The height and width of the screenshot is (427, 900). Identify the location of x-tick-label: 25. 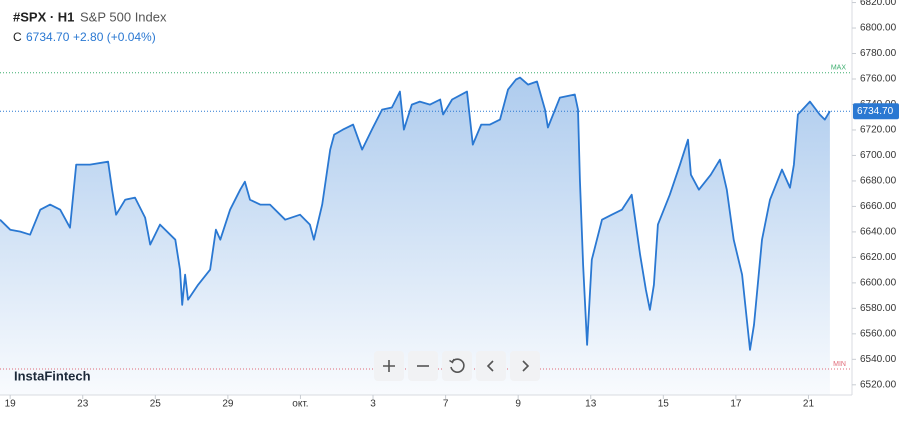
(156, 404).